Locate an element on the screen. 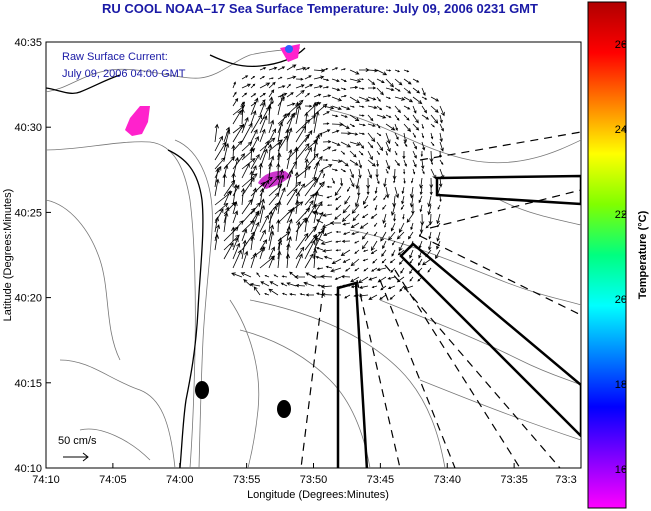  transect-box-south is located at coordinates (352, 374).